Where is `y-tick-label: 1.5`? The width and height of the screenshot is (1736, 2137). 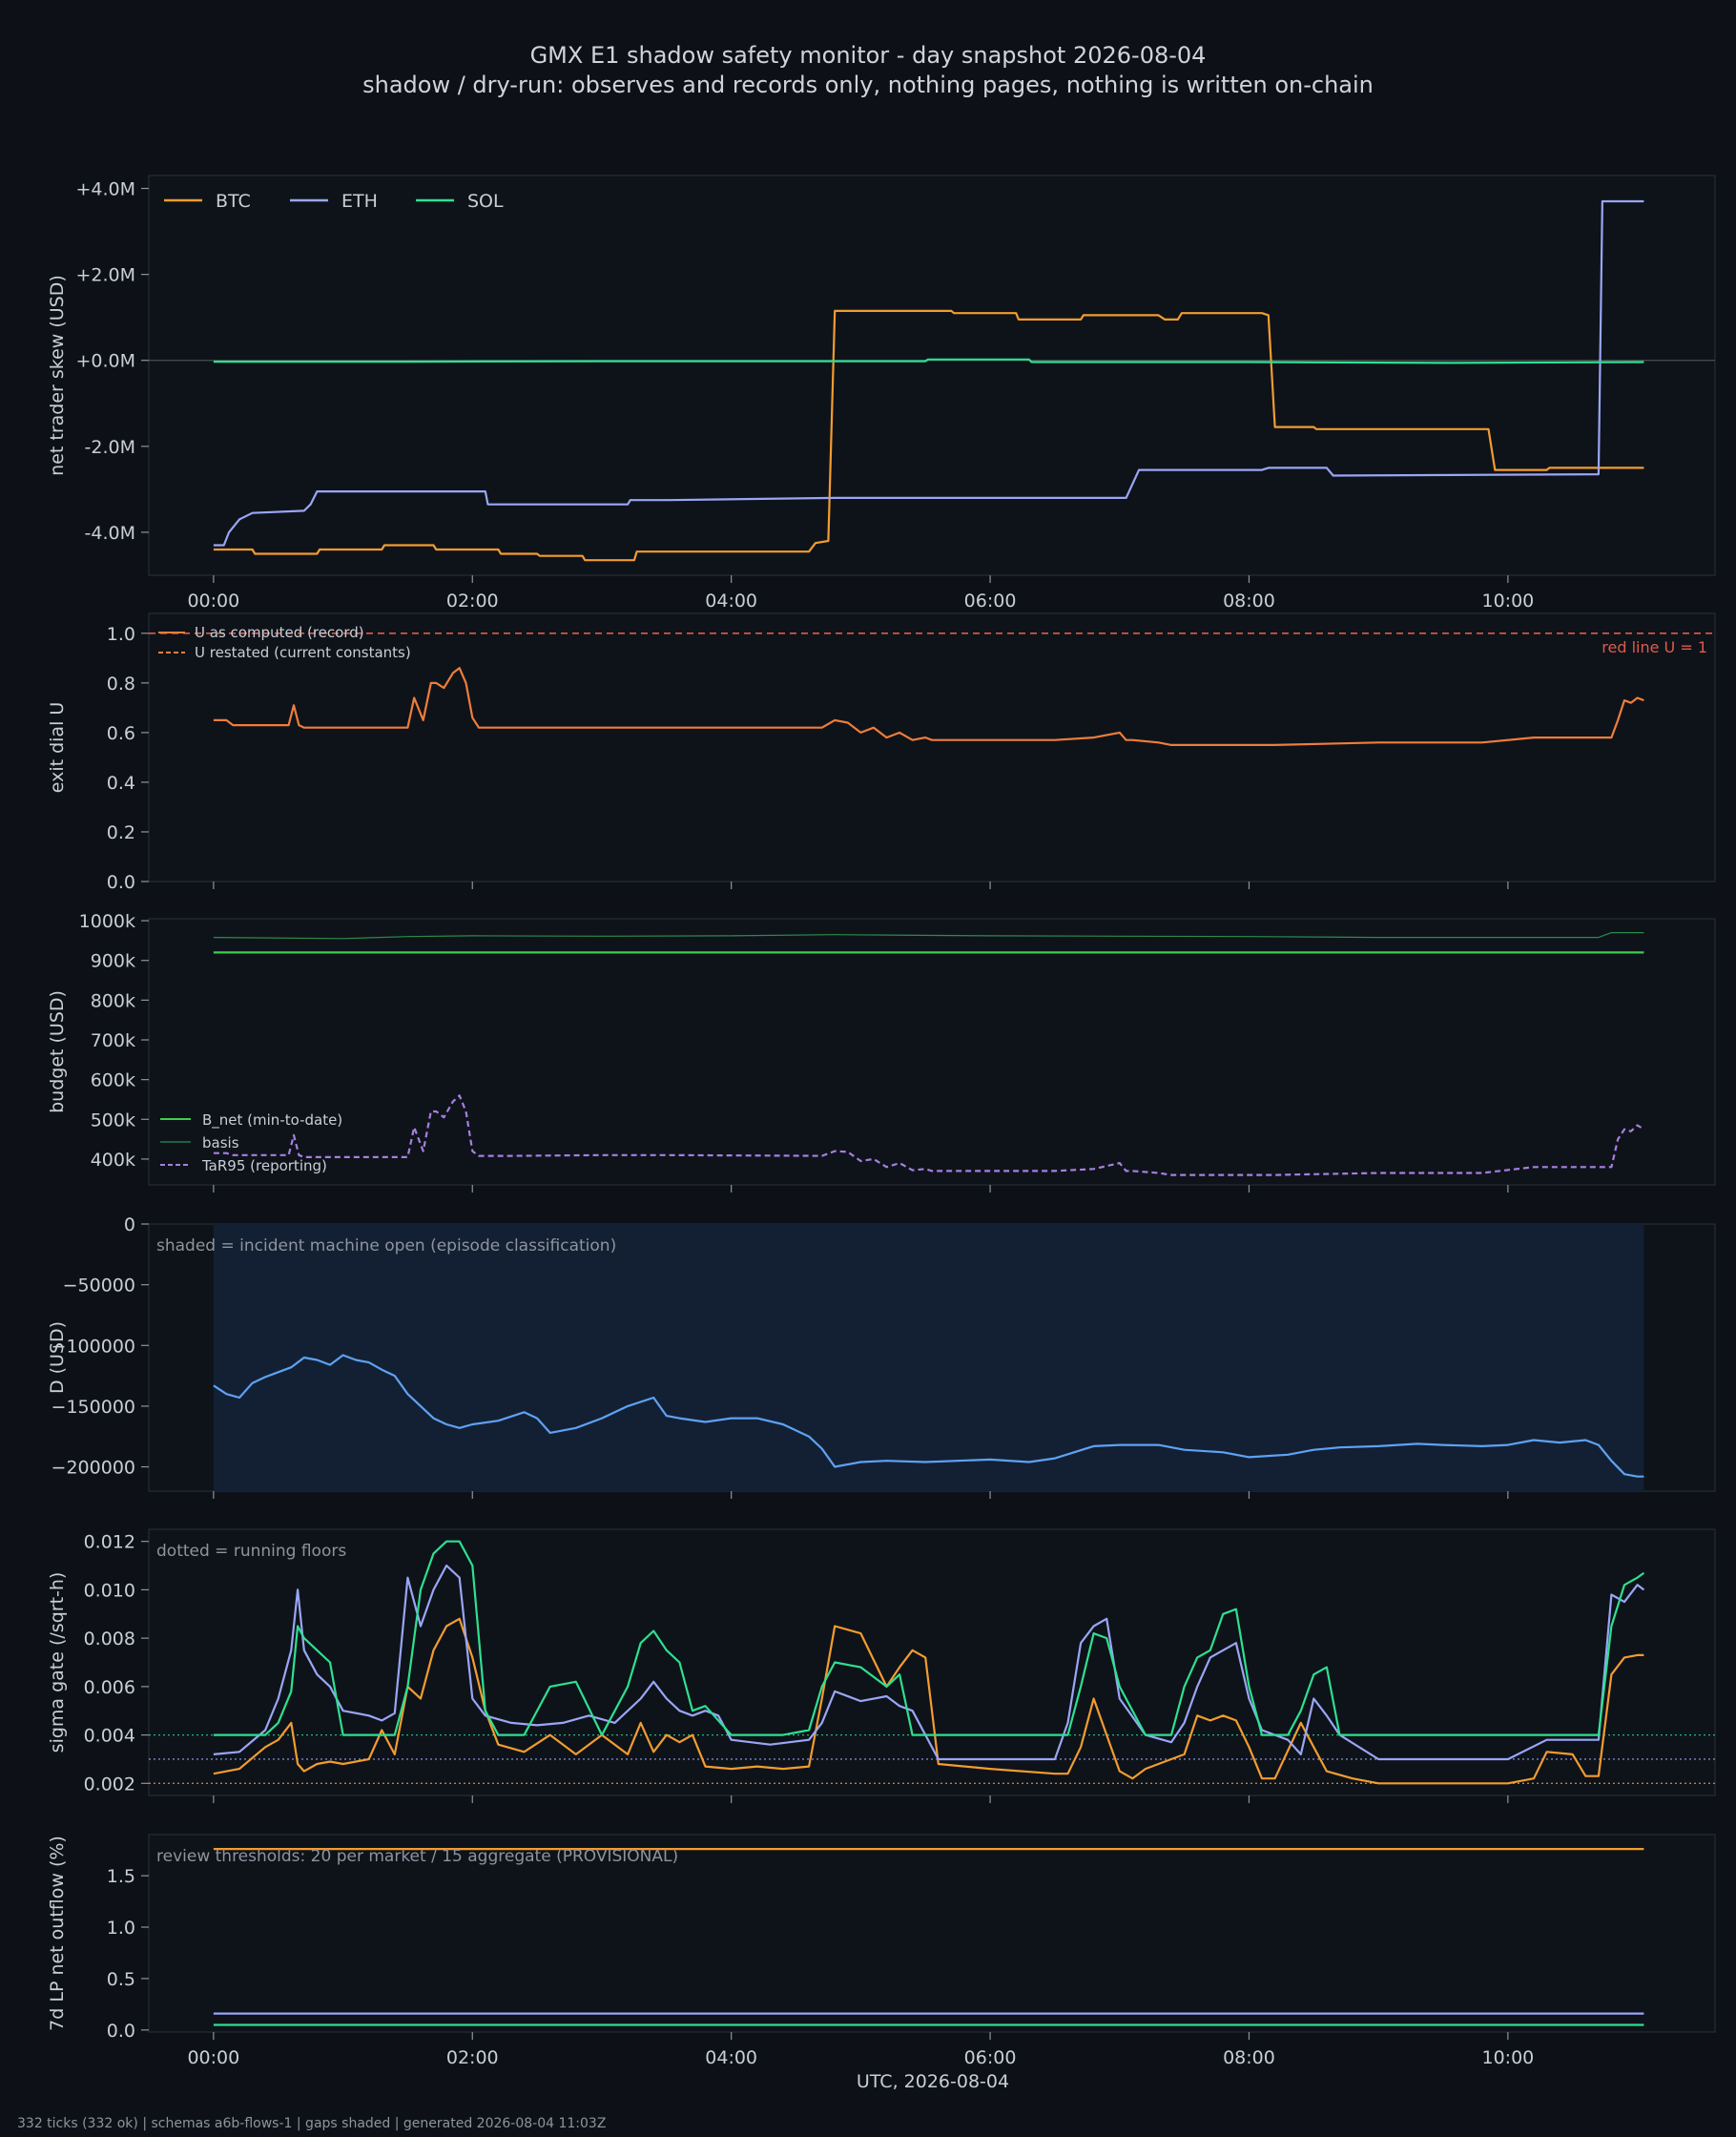 y-tick-label: 1.5 is located at coordinates (121, 1876).